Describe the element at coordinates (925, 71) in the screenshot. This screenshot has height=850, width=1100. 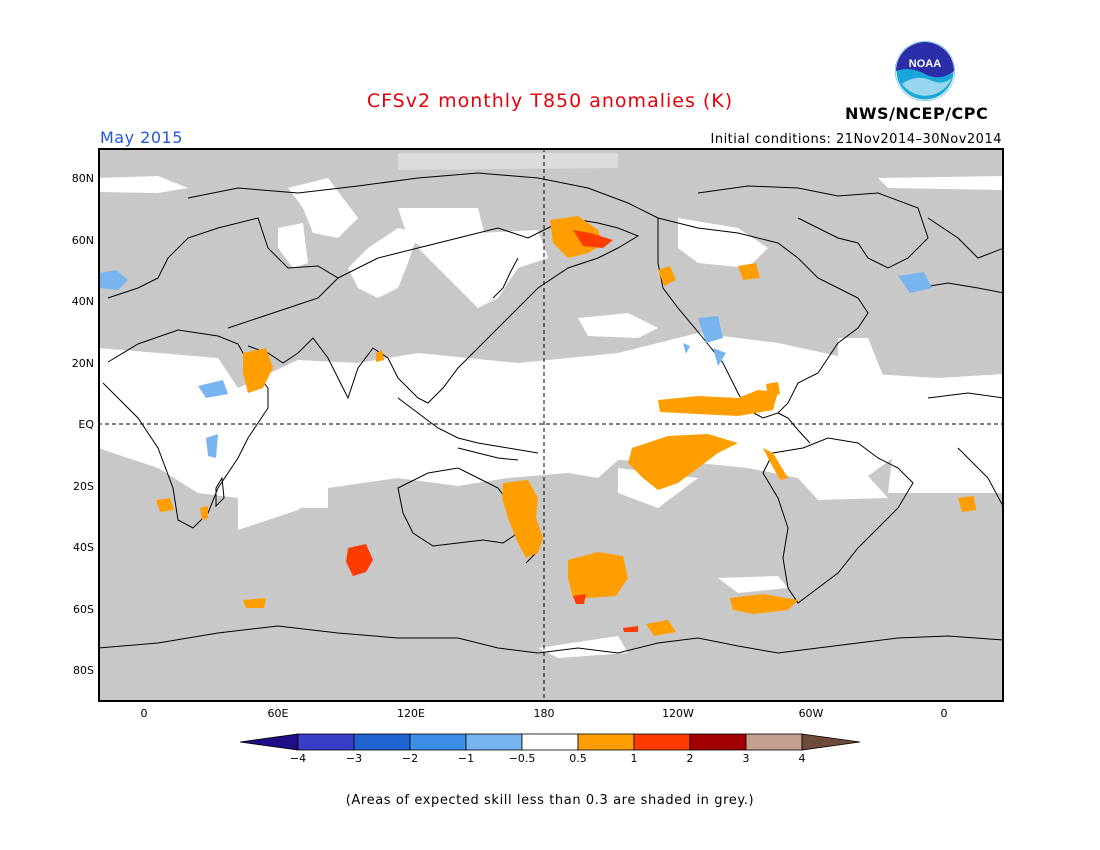
I see `noaa-logo-icon: NOAA` at that location.